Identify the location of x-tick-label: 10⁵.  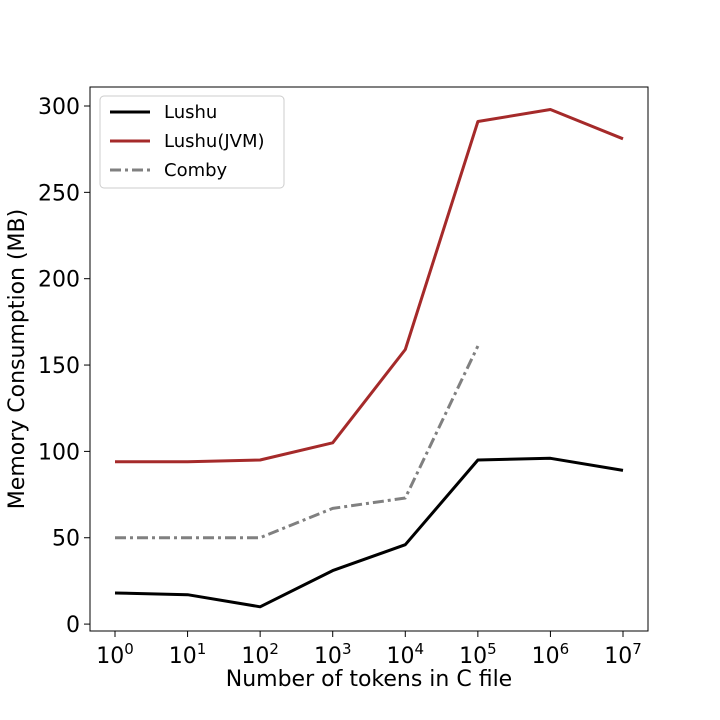
(478, 654).